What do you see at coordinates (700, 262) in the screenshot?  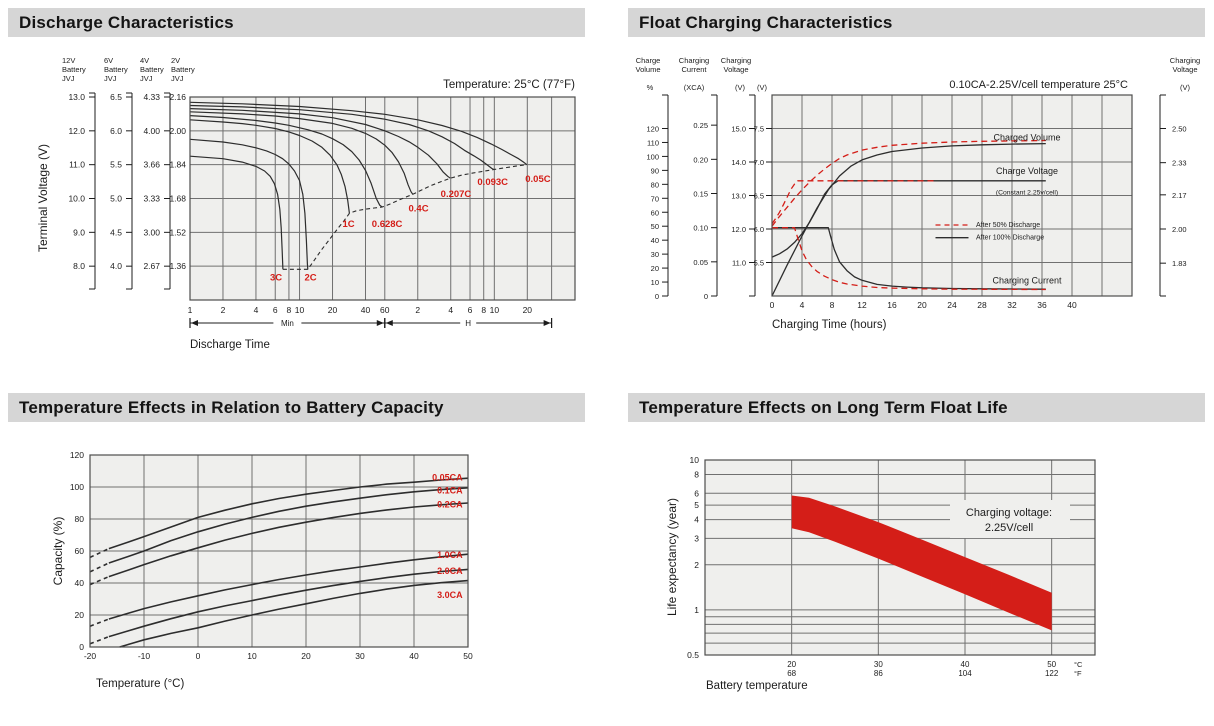 I see `axis-tick-label: 0.05` at bounding box center [700, 262].